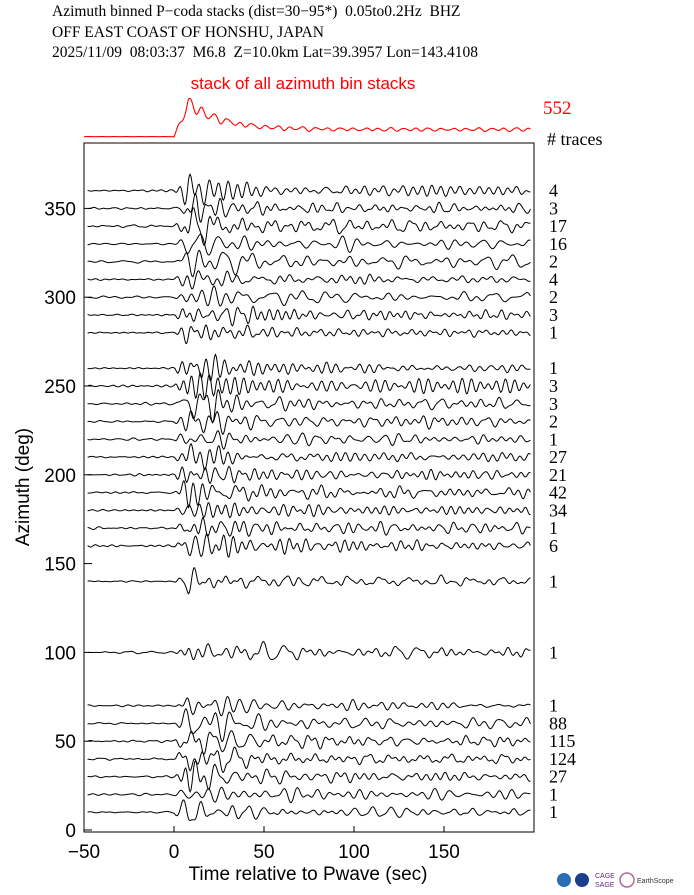 The height and width of the screenshot is (895, 694). Describe the element at coordinates (605, 876) in the screenshot. I see `logo-cage-text: CAGE` at that location.